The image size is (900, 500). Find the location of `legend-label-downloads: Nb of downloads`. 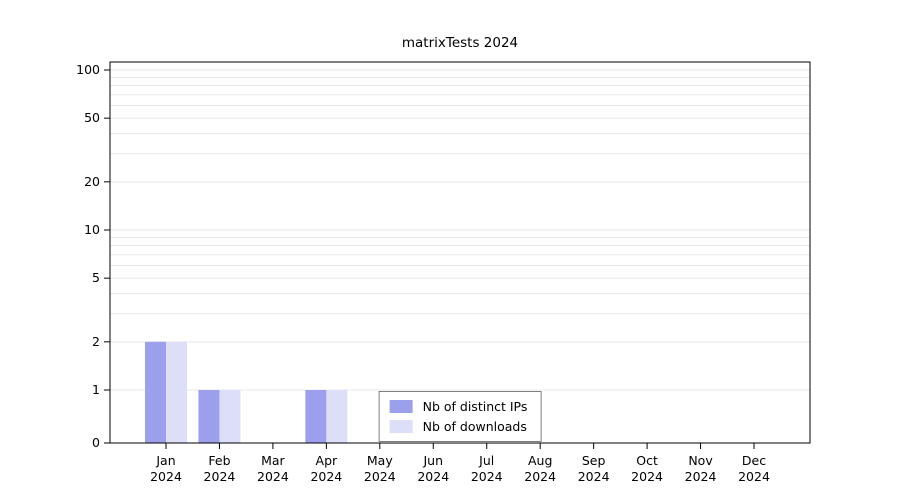

legend-label-downloads: Nb of downloads is located at coordinates (474, 426).